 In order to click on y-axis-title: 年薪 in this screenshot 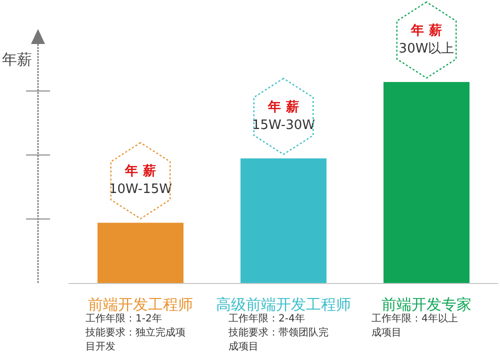, I will do `click(17, 59)`.